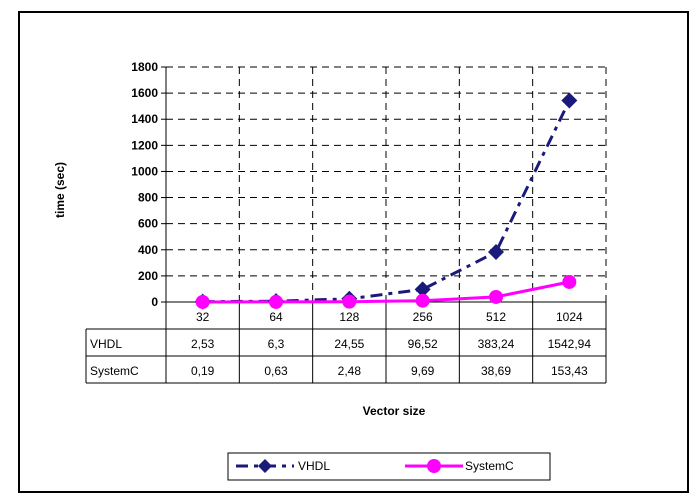 Image resolution: width=697 pixels, height=497 pixels. Describe the element at coordinates (203, 344) in the screenshot. I see `table-cell: 2,53` at that location.